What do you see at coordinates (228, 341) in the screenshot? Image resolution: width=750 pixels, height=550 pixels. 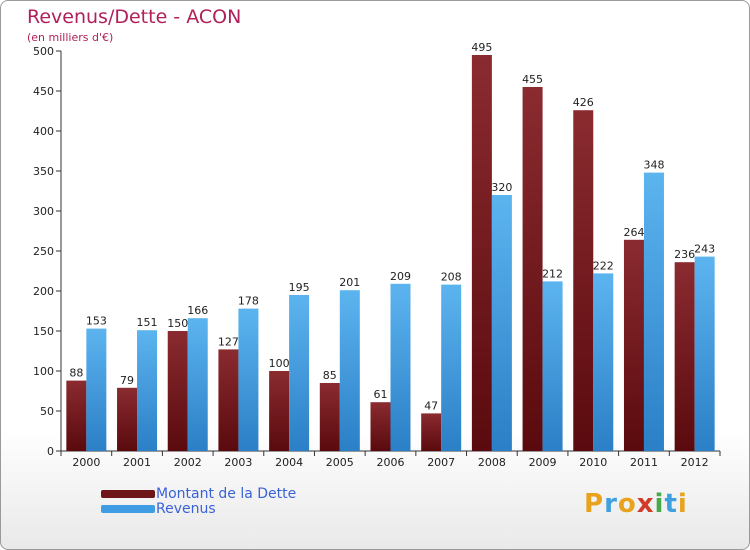 I see `data-label-debt: 127` at bounding box center [228, 341].